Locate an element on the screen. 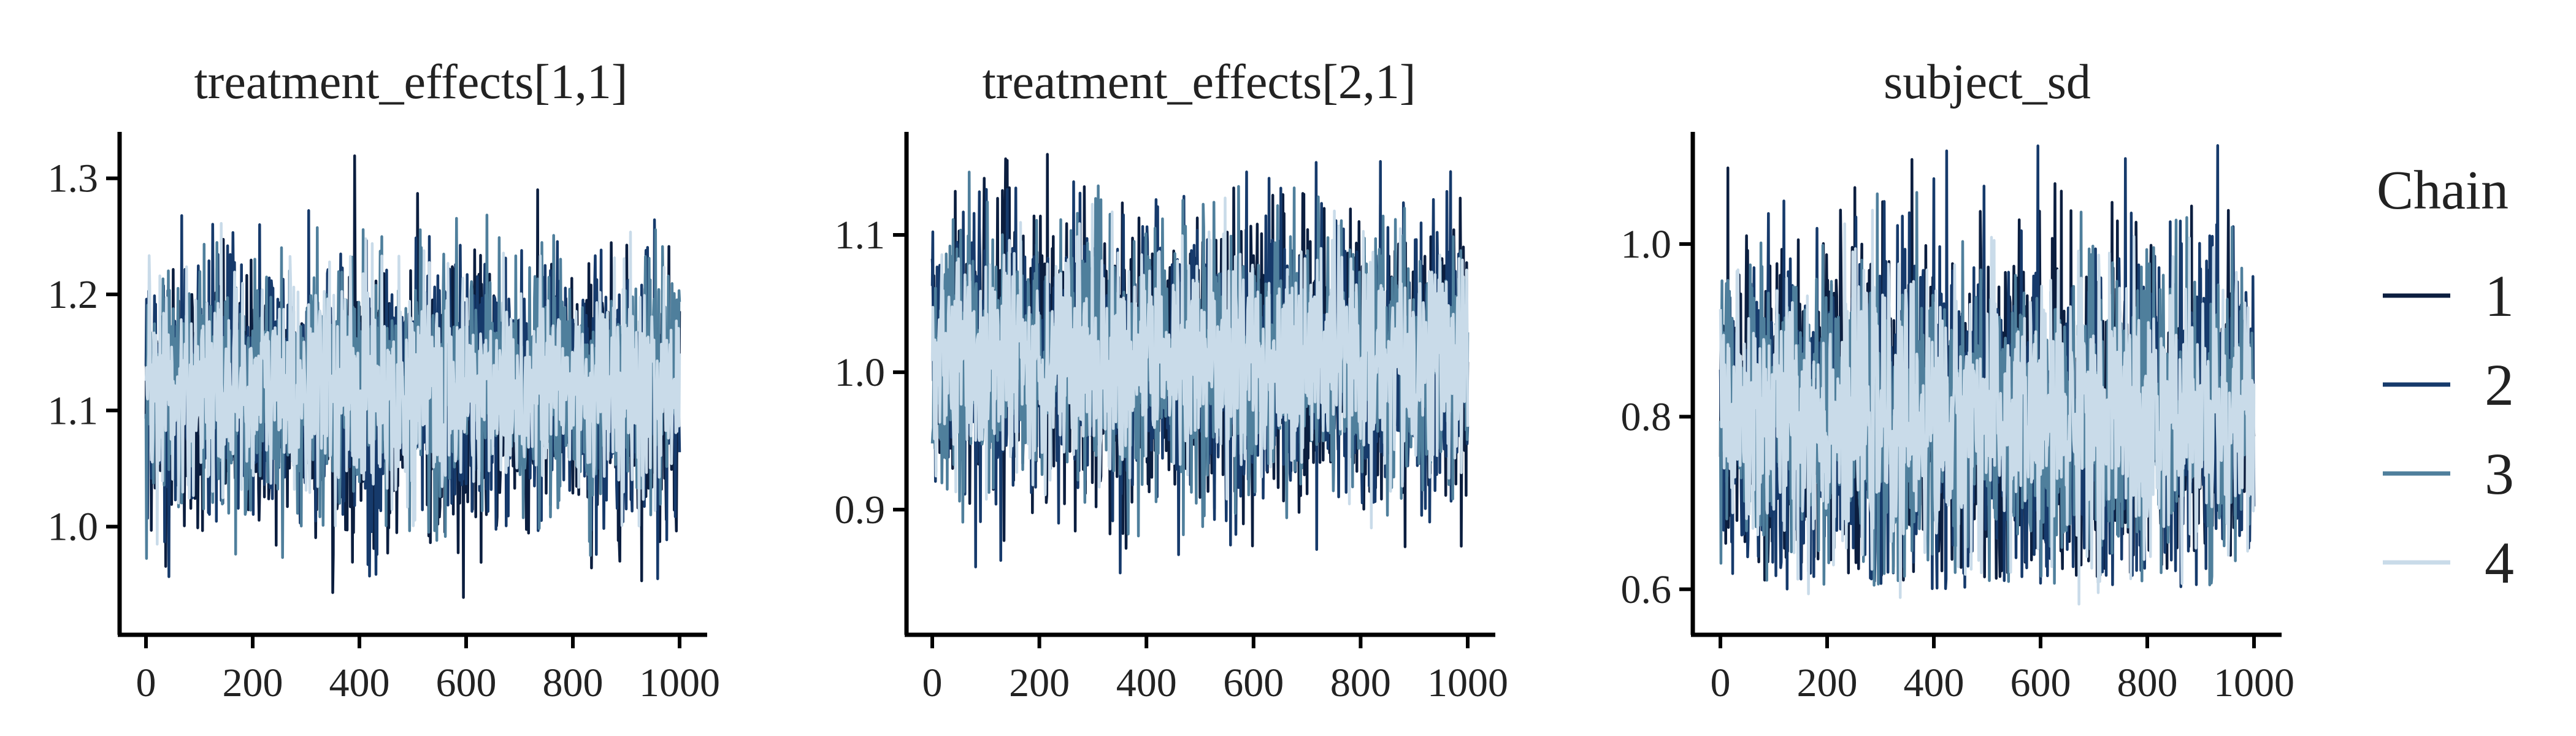  legend-label: 2 is located at coordinates (2499, 385).